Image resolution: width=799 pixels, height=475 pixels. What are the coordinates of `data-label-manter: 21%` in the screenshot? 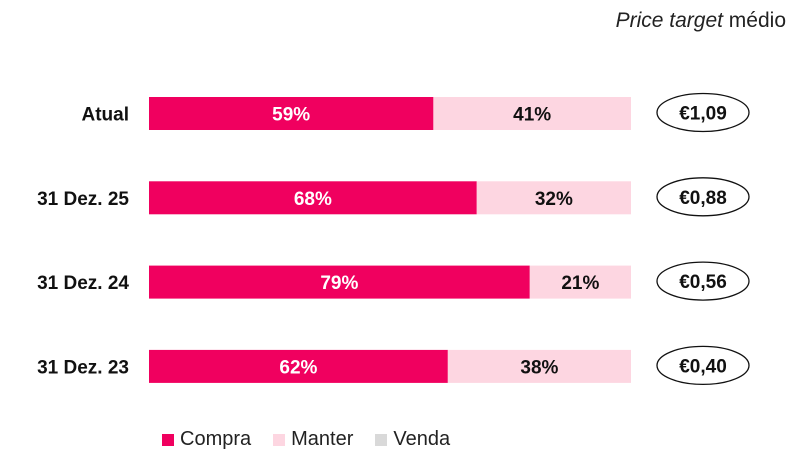 It's located at (580, 283).